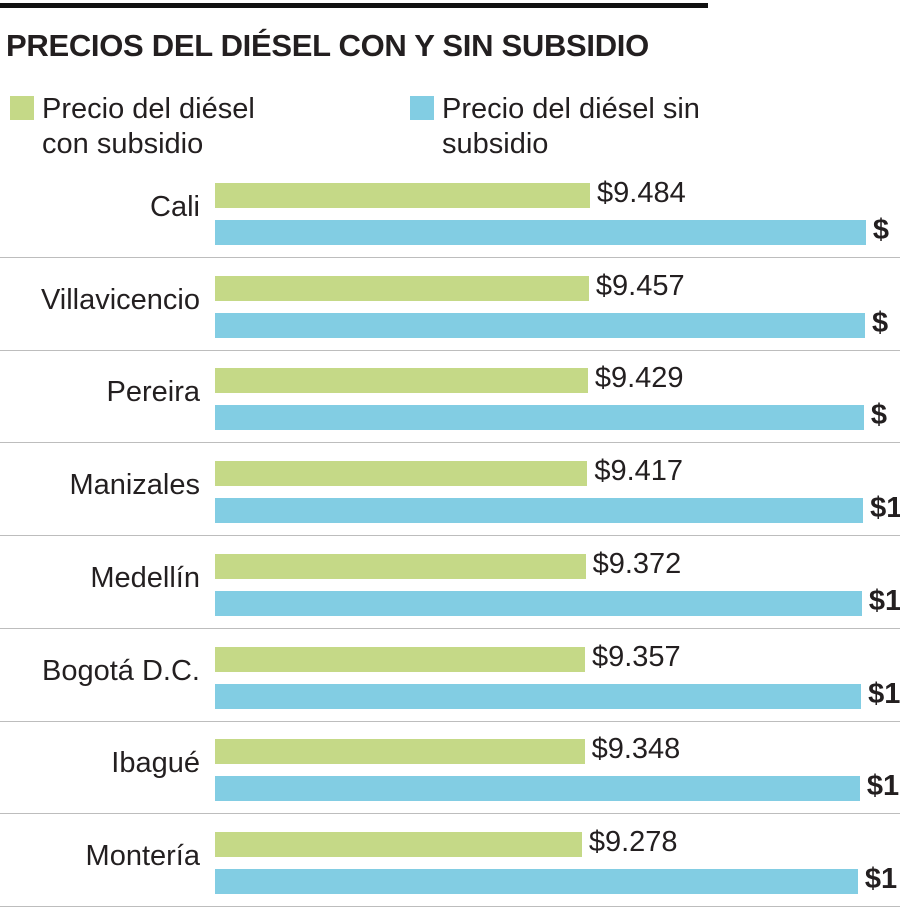  I want to click on legend-item-sin-subsidio: Precio del diésel sin subsidio, so click(556, 127).